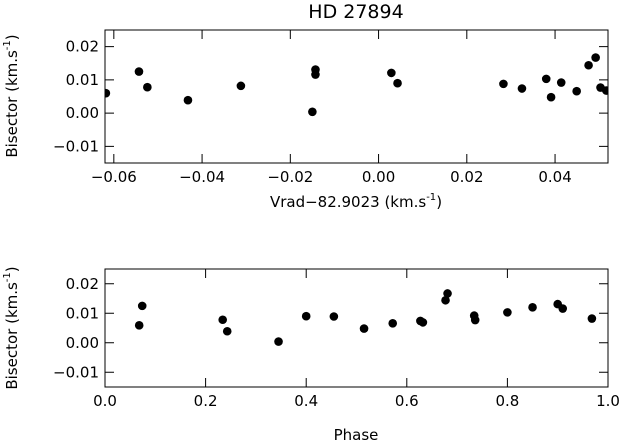 The height and width of the screenshot is (444, 623). What do you see at coordinates (82, 343) in the screenshot?
I see `bottom-y-tick-label: 0.00` at bounding box center [82, 343].